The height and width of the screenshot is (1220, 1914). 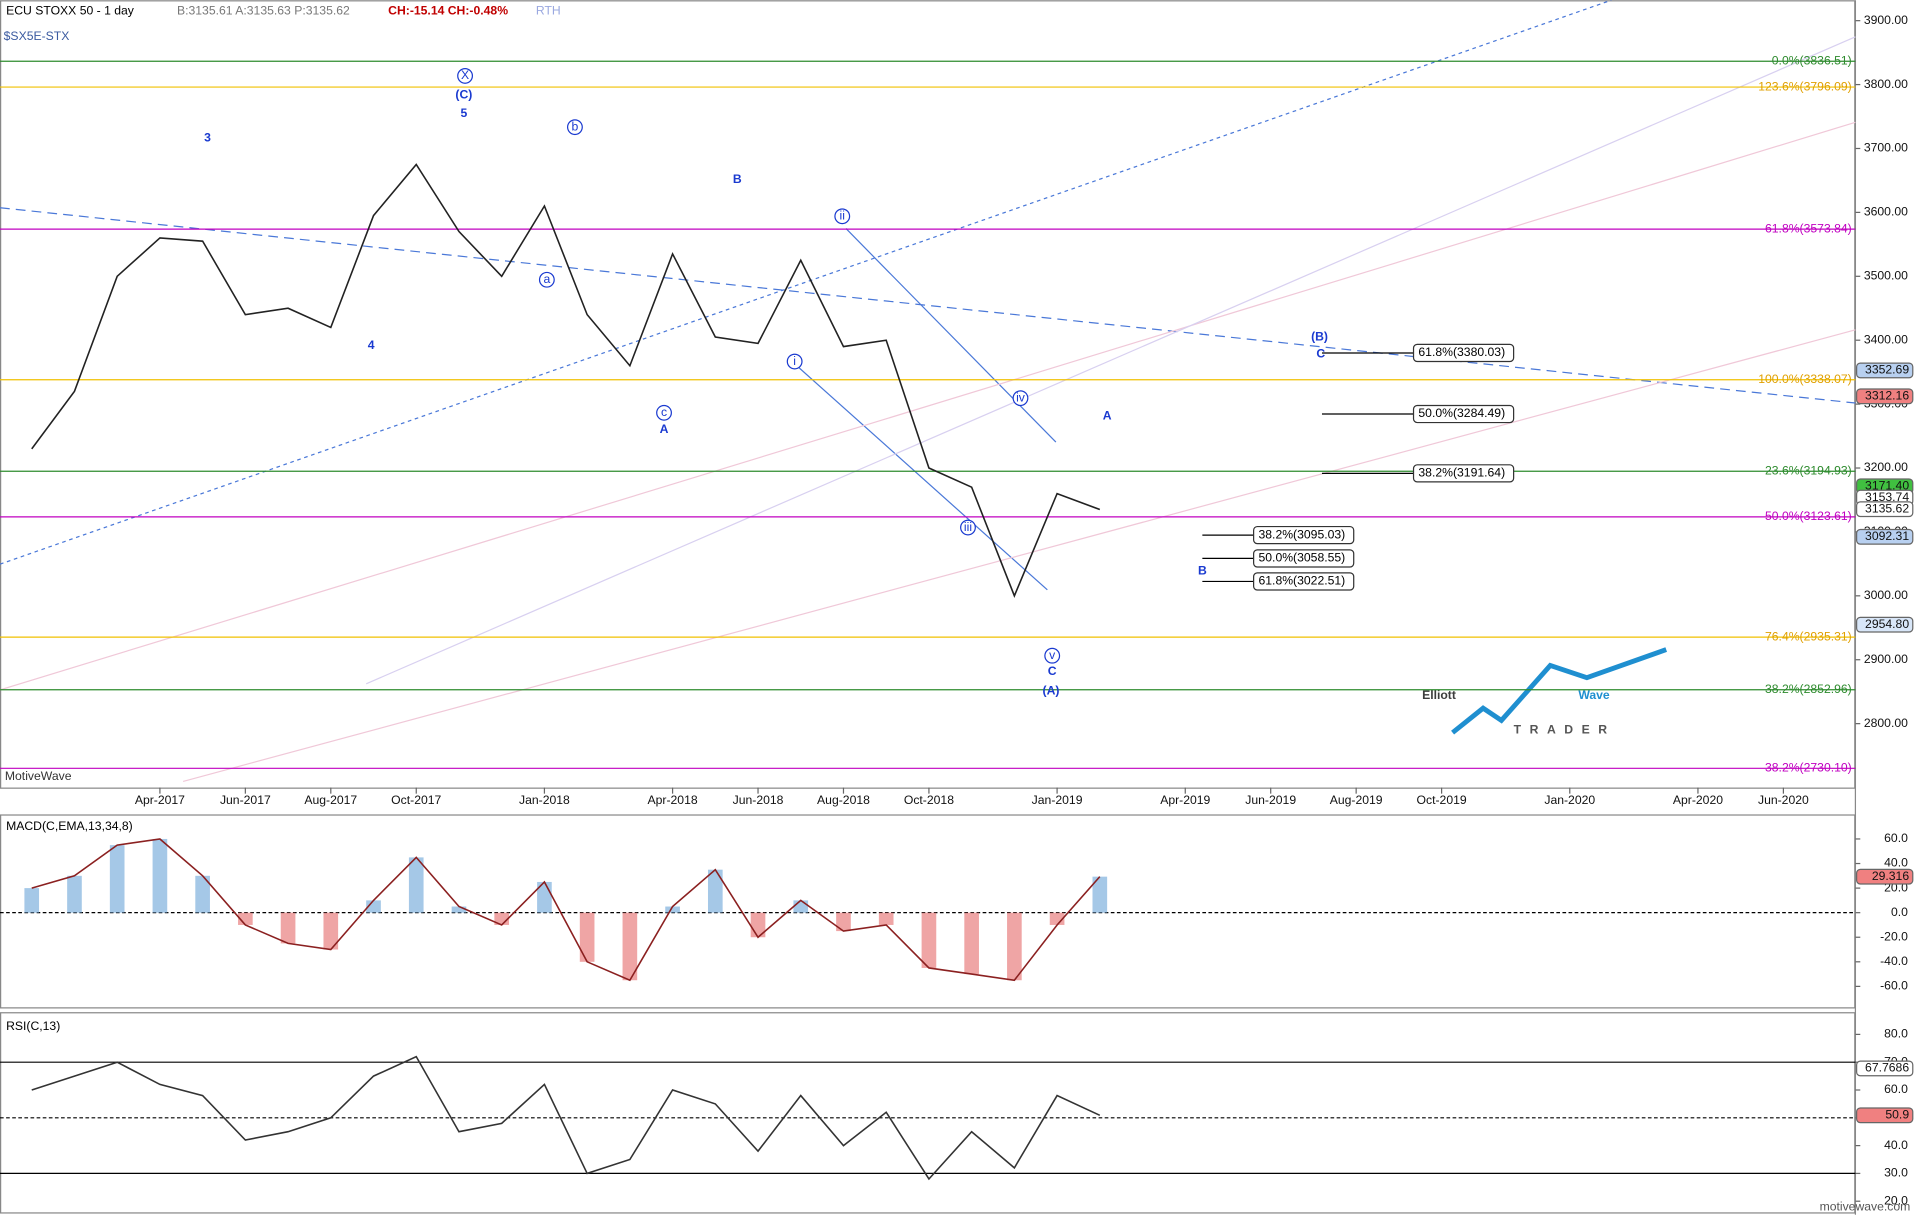 What do you see at coordinates (1808, 516) in the screenshot?
I see `fib-label: 50.0%(3123.61)` at bounding box center [1808, 516].